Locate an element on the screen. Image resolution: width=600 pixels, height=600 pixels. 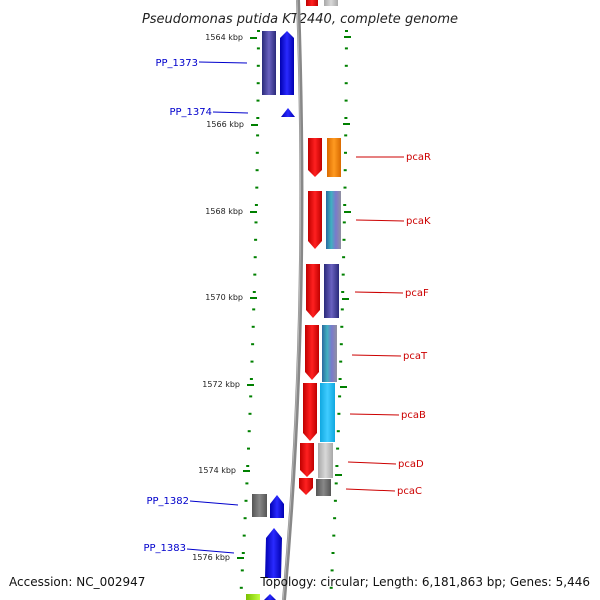
tick-label: 1570 kbp is located at coordinates (224, 297).